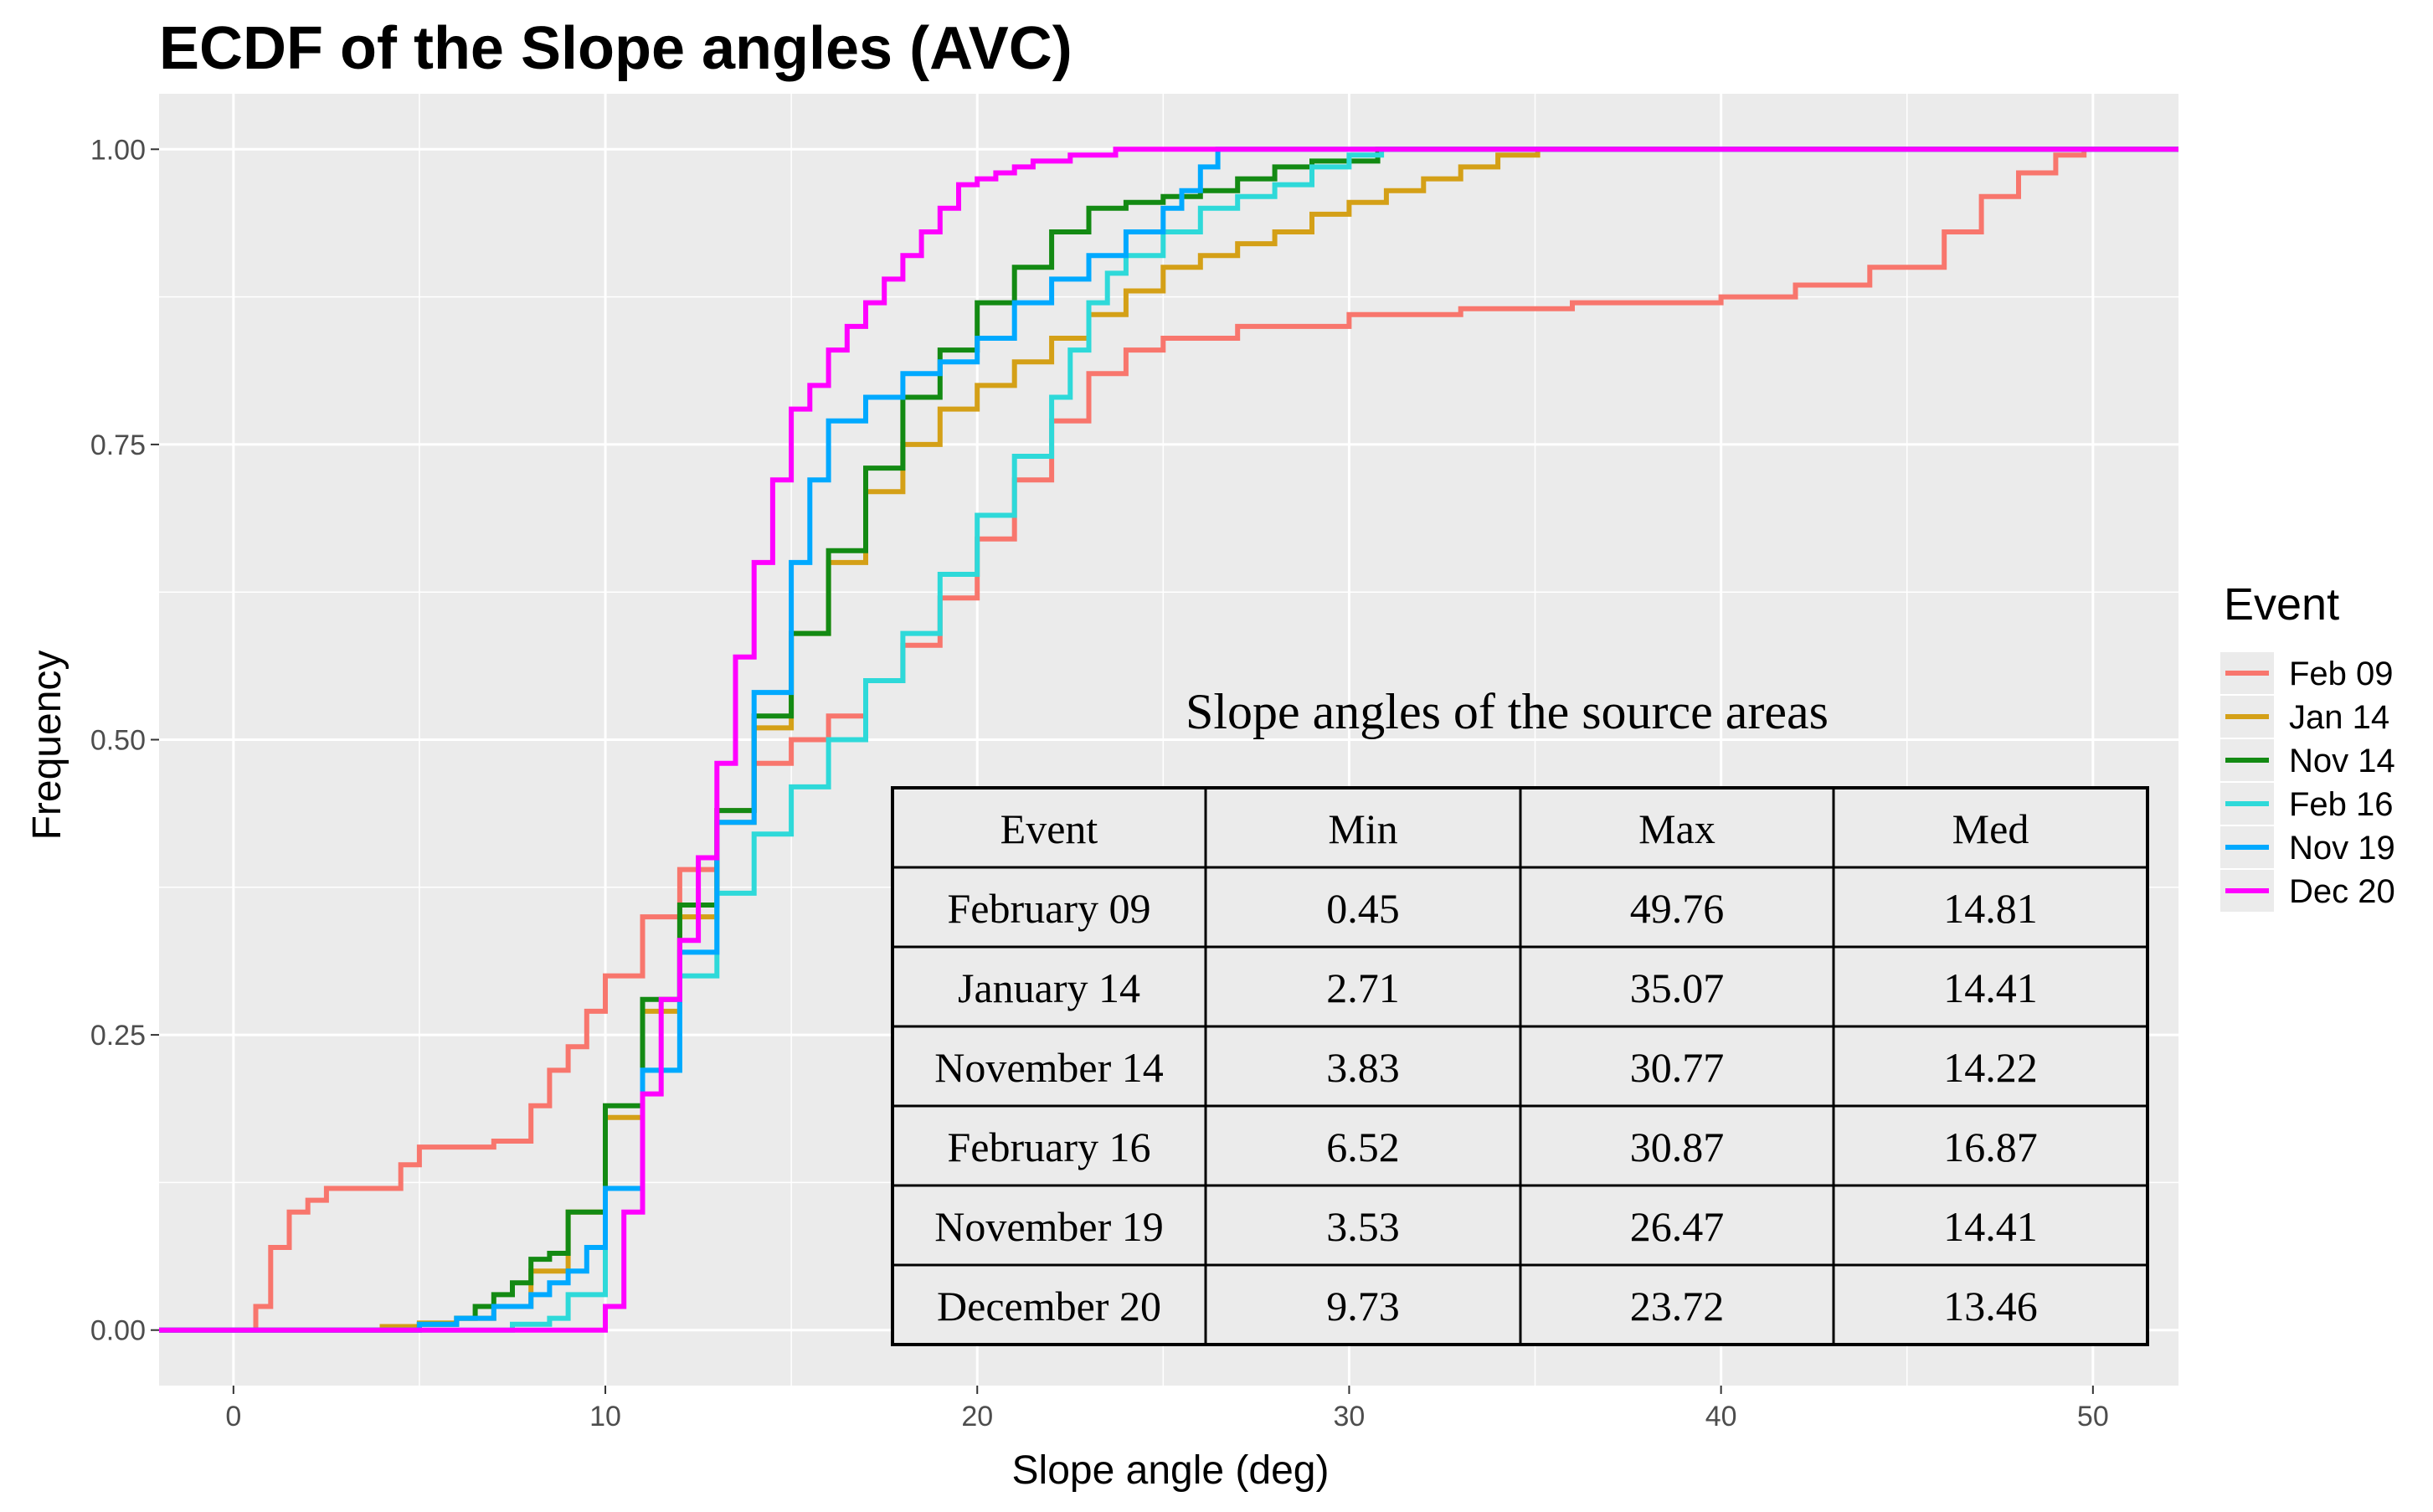  What do you see at coordinates (1049, 1306) in the screenshot?
I see `inset-table-cell: December 20` at bounding box center [1049, 1306].